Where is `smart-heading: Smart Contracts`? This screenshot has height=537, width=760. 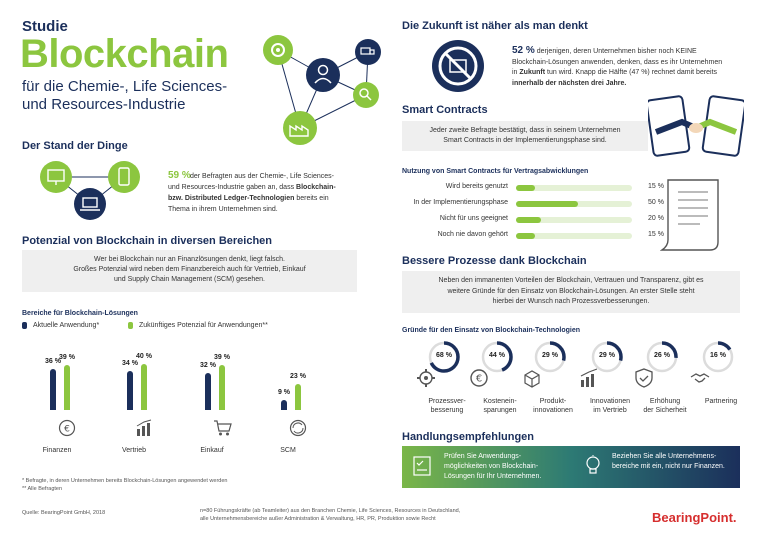 smart-heading: Smart Contracts is located at coordinates (445, 110).